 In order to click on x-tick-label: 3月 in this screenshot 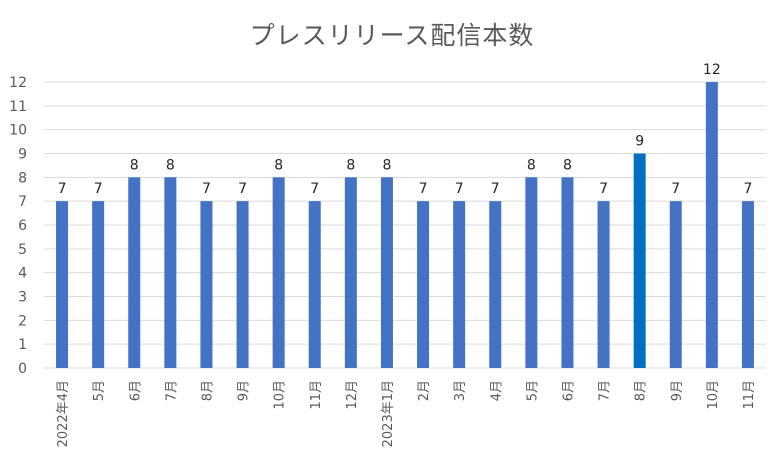, I will do `click(460, 390)`.